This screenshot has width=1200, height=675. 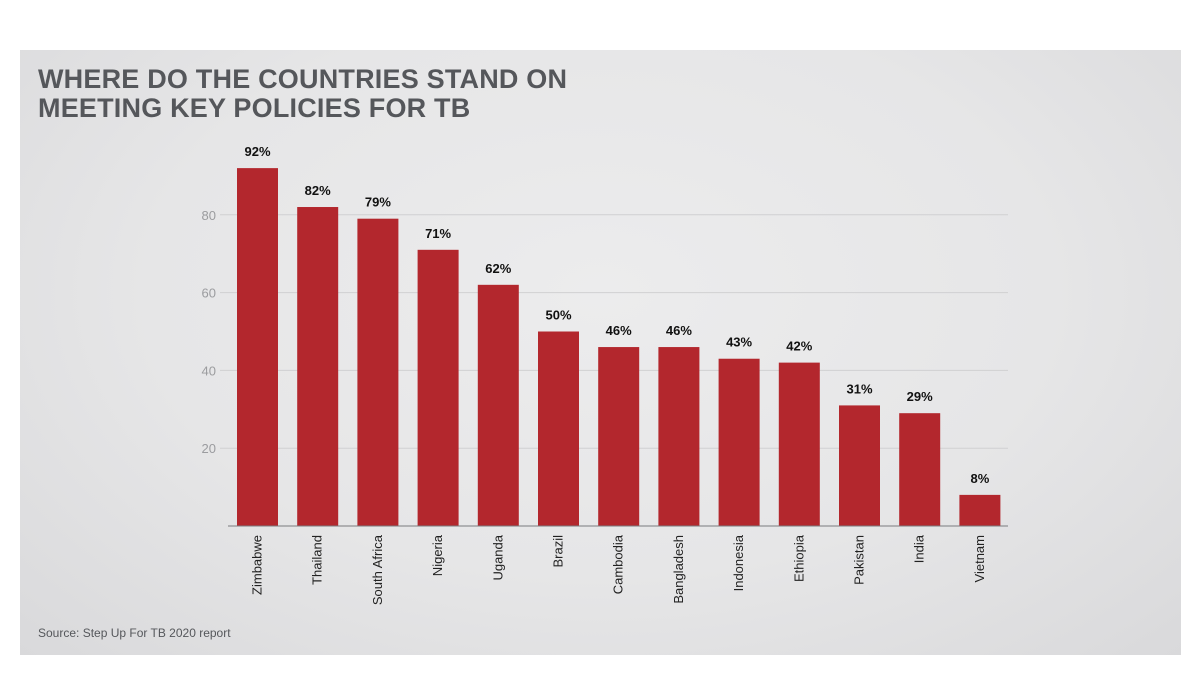 What do you see at coordinates (437, 555) in the screenshot?
I see `category-label: Nigeria` at bounding box center [437, 555].